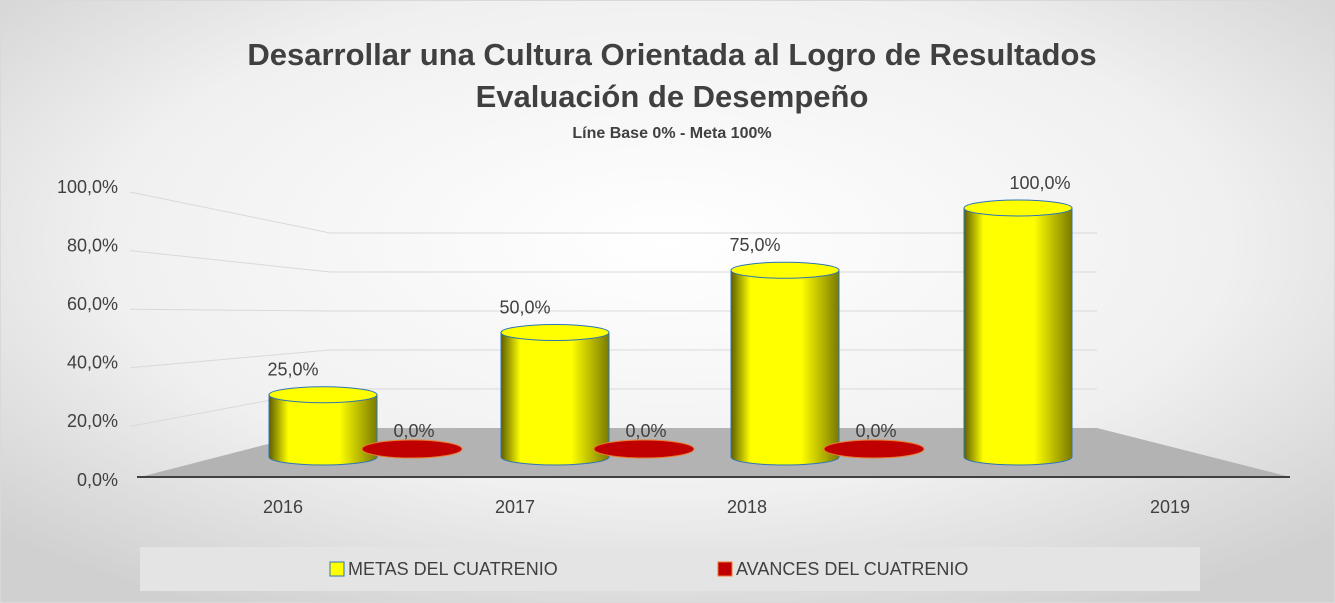 The width and height of the screenshot is (1335, 603). Describe the element at coordinates (292, 370) in the screenshot. I see `data-label: 25,0%` at that location.